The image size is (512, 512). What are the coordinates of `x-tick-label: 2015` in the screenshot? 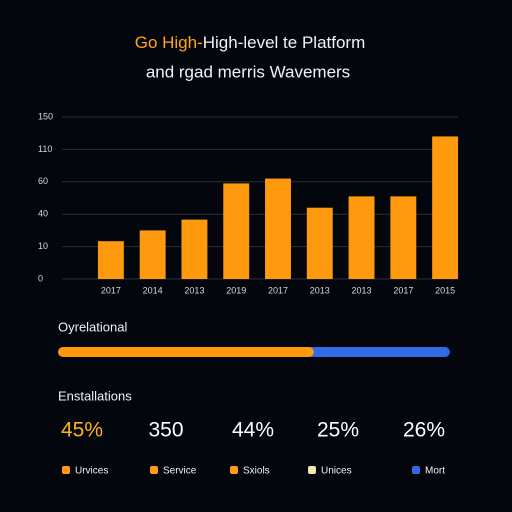 It's located at (445, 290).